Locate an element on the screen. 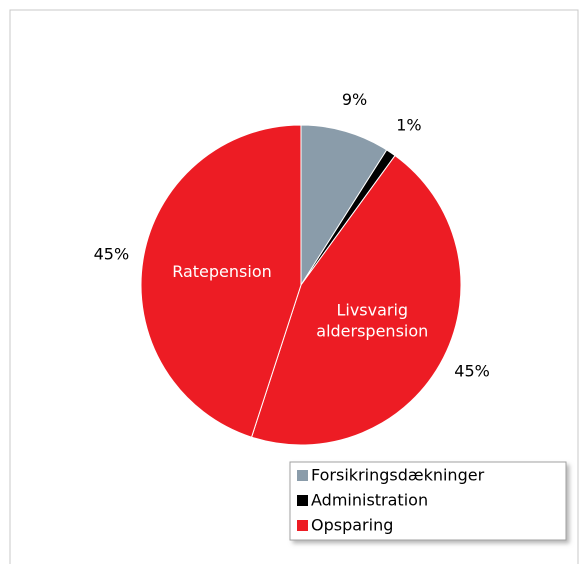 This screenshot has height=564, width=588. legend-label: Forsikringsdækninger is located at coordinates (398, 475).